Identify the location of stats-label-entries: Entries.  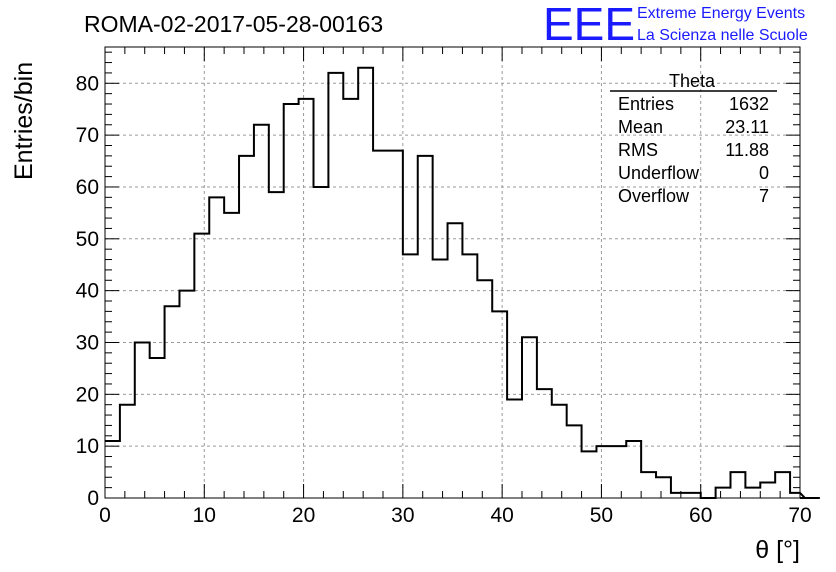
(646, 104).